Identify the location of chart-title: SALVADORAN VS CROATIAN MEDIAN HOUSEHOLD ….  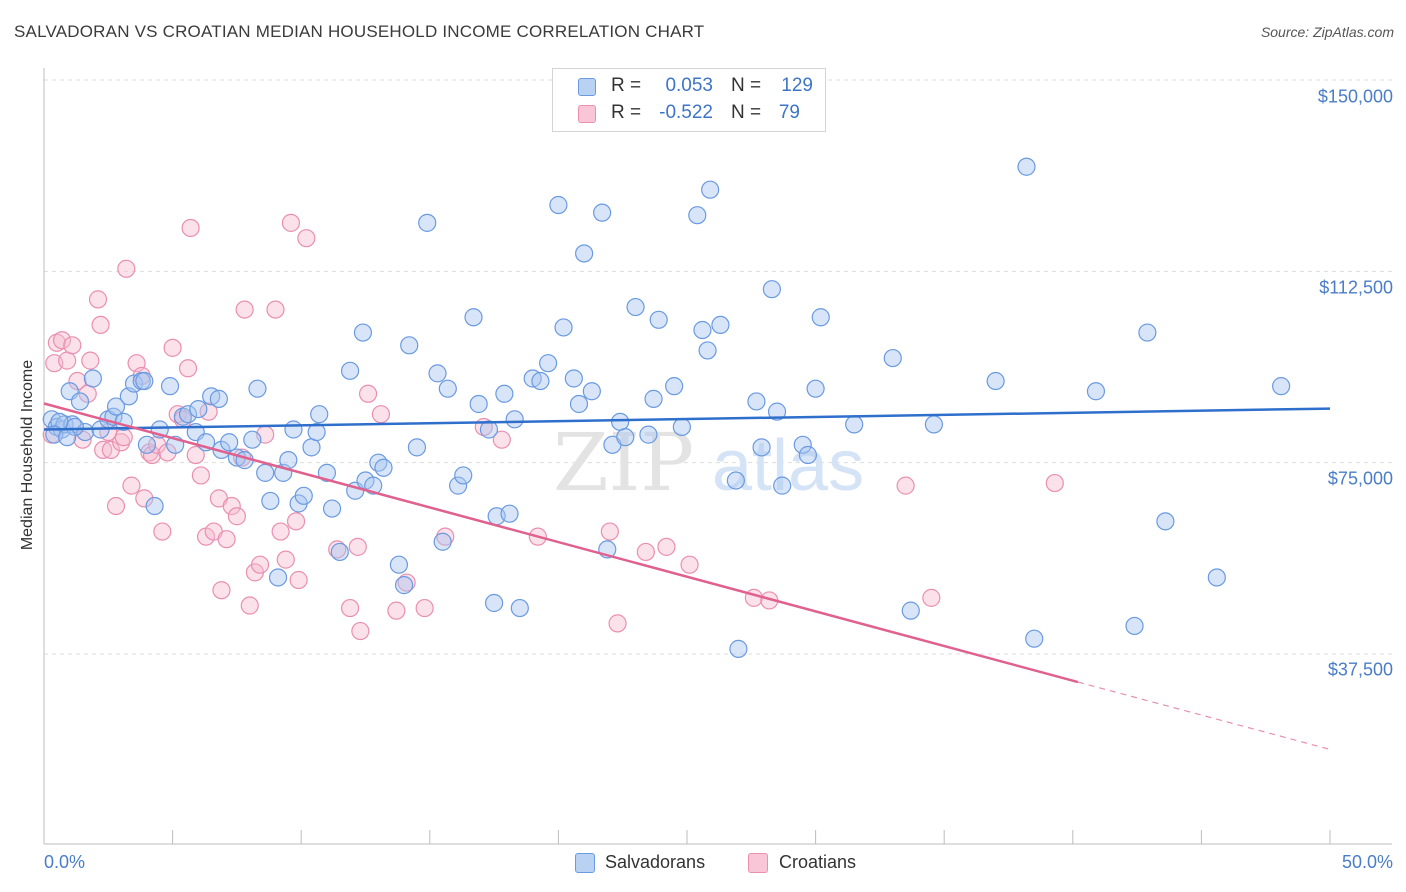
(359, 31).